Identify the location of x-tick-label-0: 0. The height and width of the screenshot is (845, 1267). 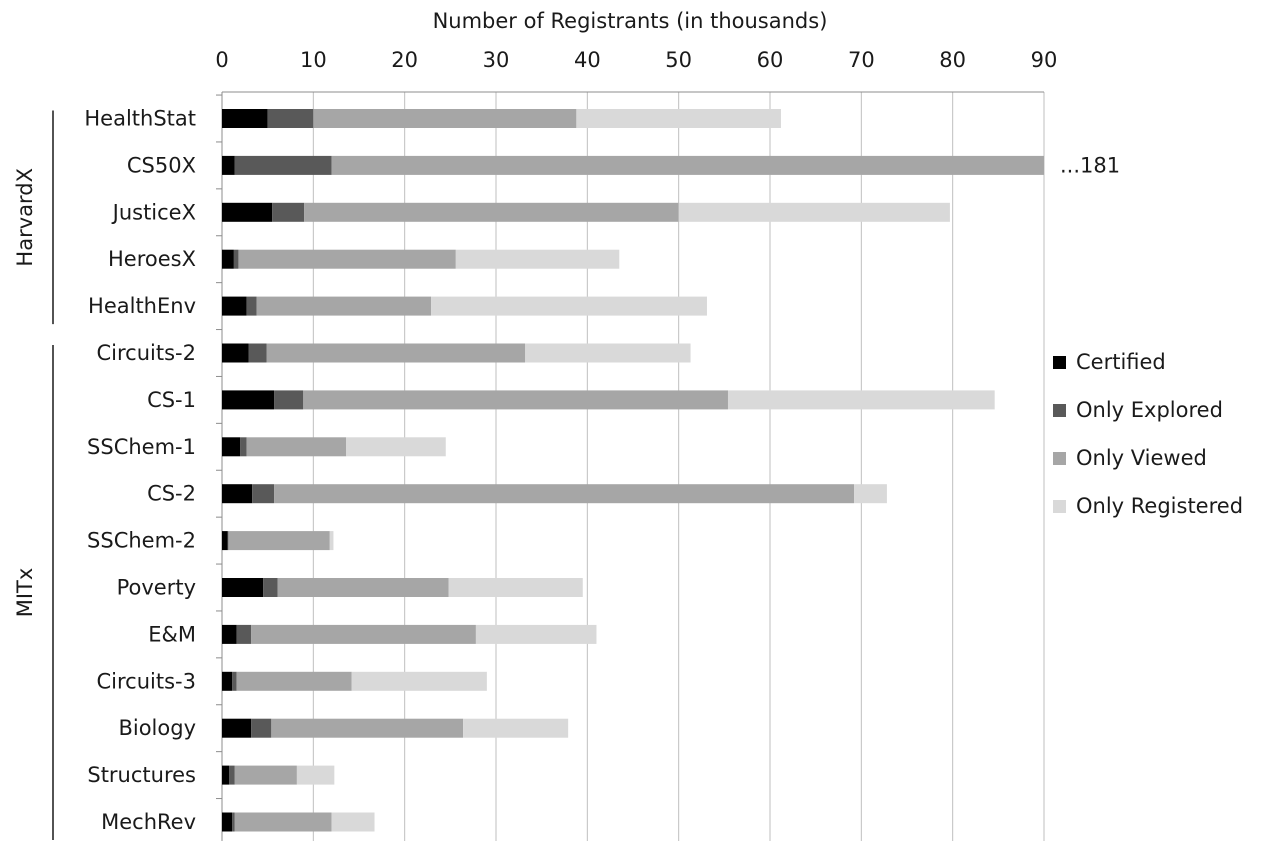
(221, 60).